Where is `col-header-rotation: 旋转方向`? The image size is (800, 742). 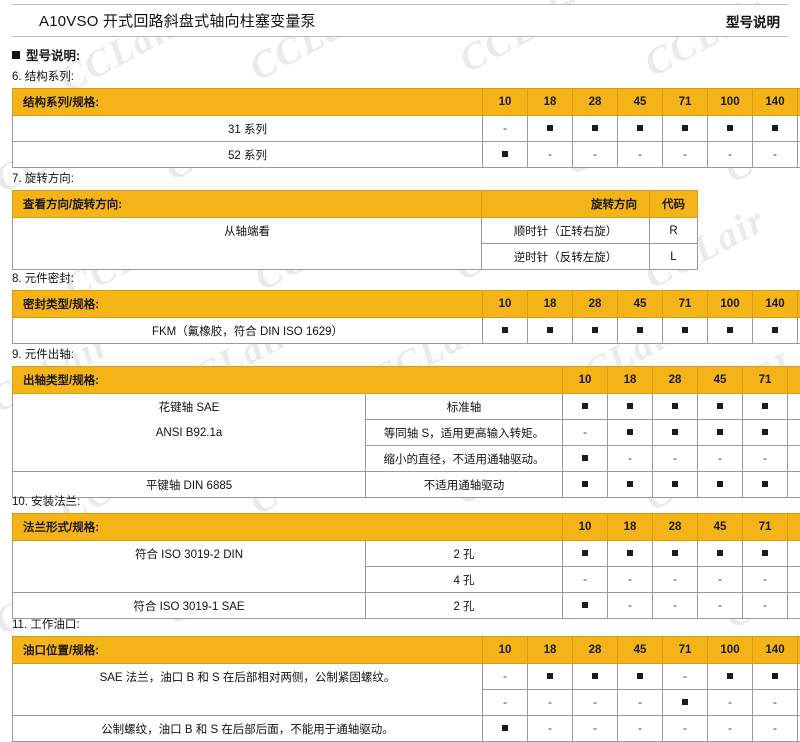
col-header-rotation: 旋转方向 is located at coordinates (566, 204).